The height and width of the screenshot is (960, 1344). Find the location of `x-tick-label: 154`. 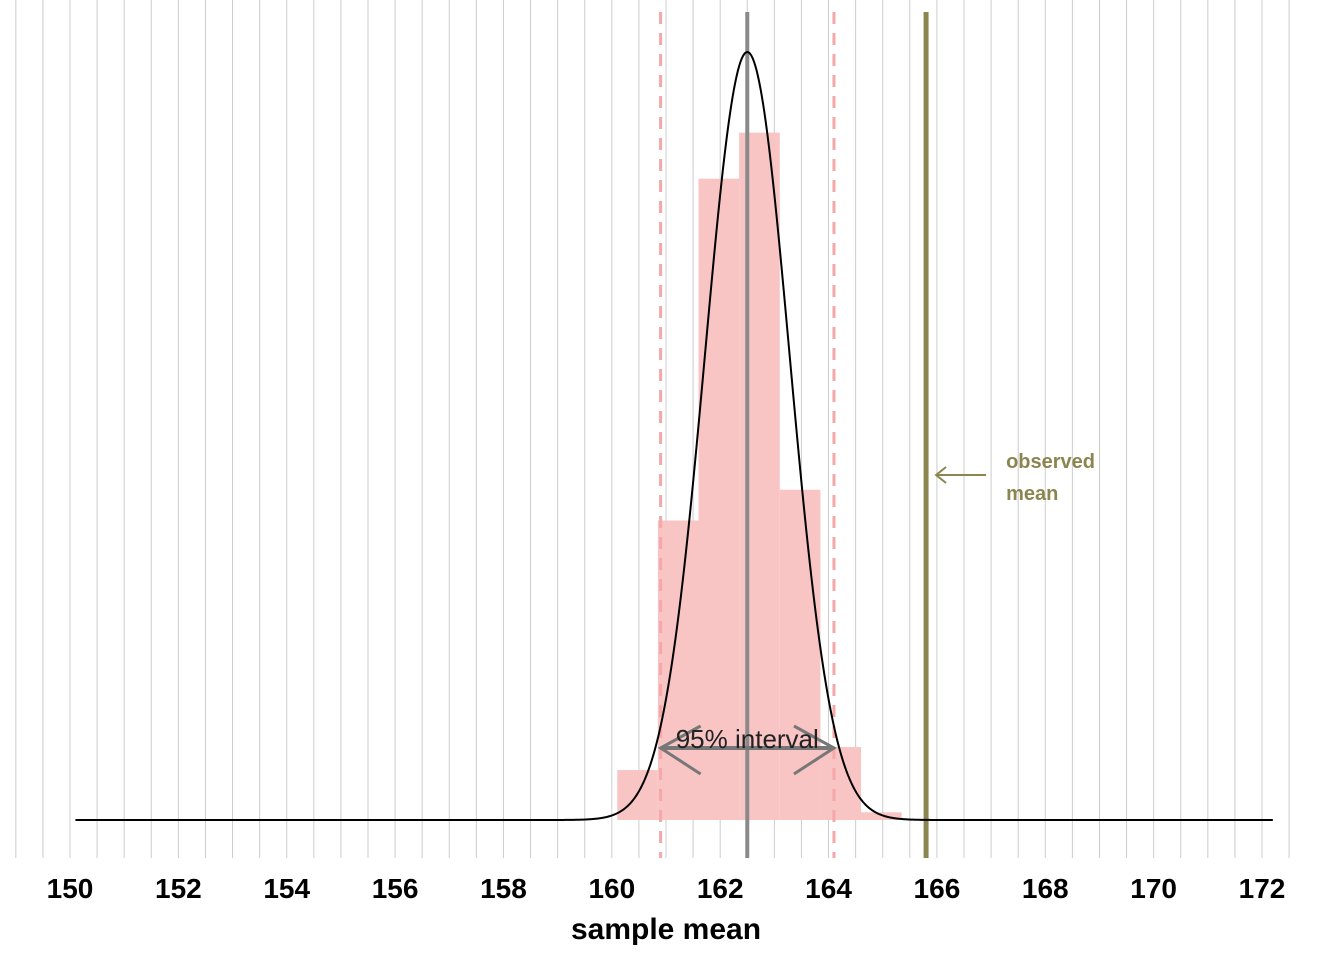

x-tick-label: 154 is located at coordinates (286, 888).